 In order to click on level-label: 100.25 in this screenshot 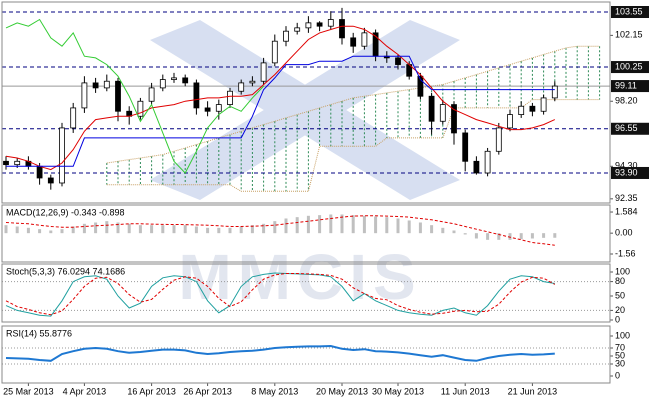, I will do `click(629, 66)`.